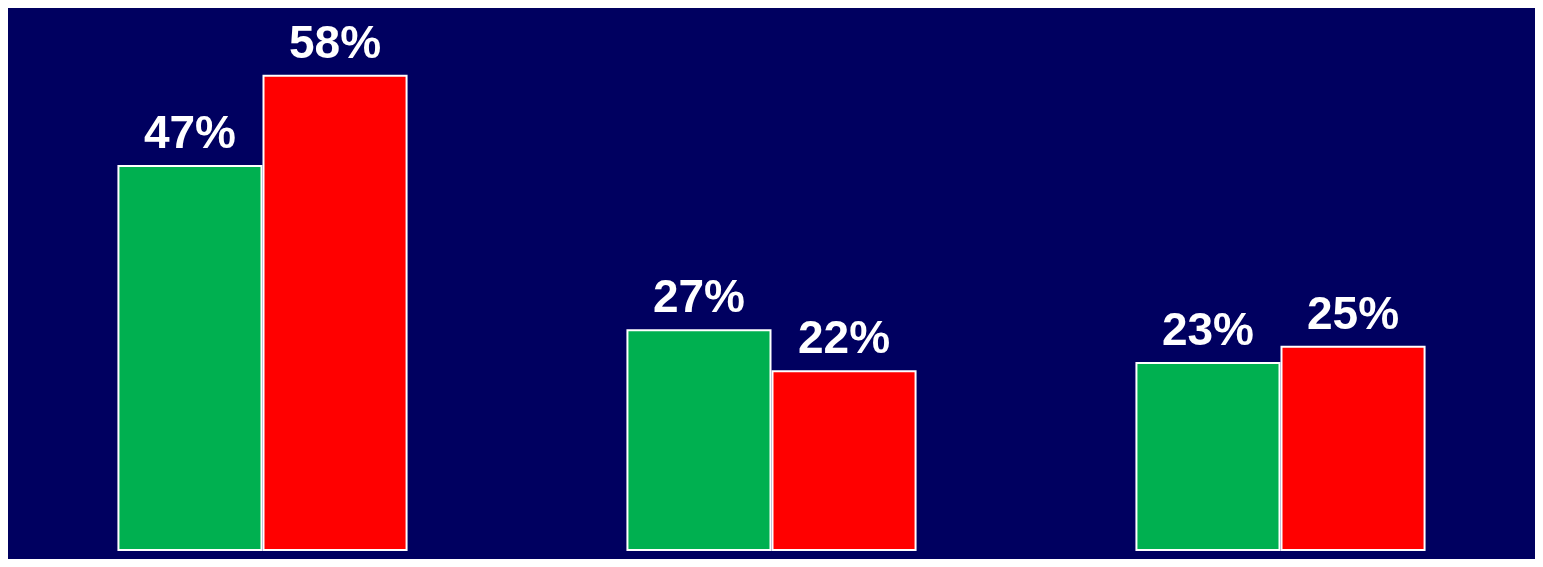 Image resolution: width=1543 pixels, height=567 pixels. Describe the element at coordinates (190, 132) in the screenshot. I see `data-label: 47%` at that location.